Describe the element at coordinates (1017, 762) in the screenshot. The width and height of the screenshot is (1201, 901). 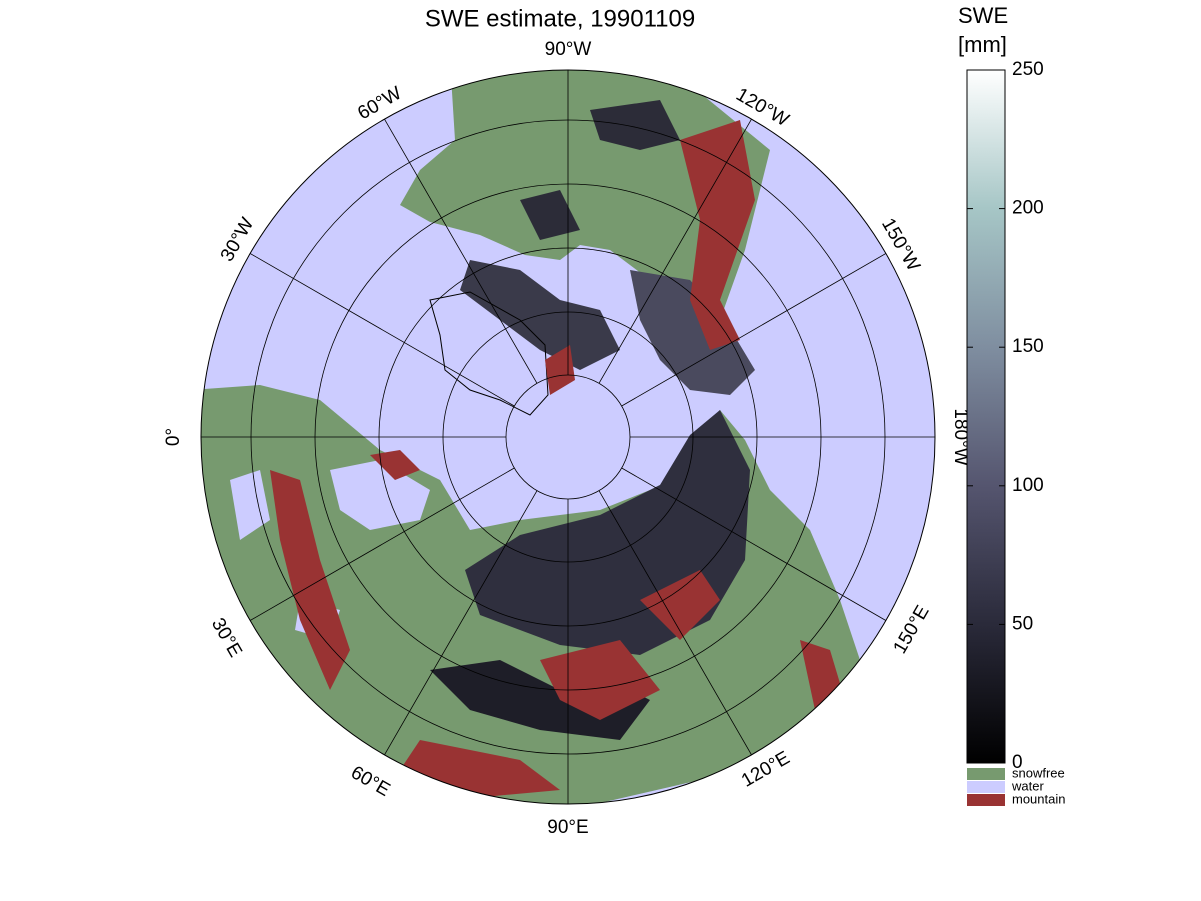
I see `colorbar-tick-label: 0` at that location.